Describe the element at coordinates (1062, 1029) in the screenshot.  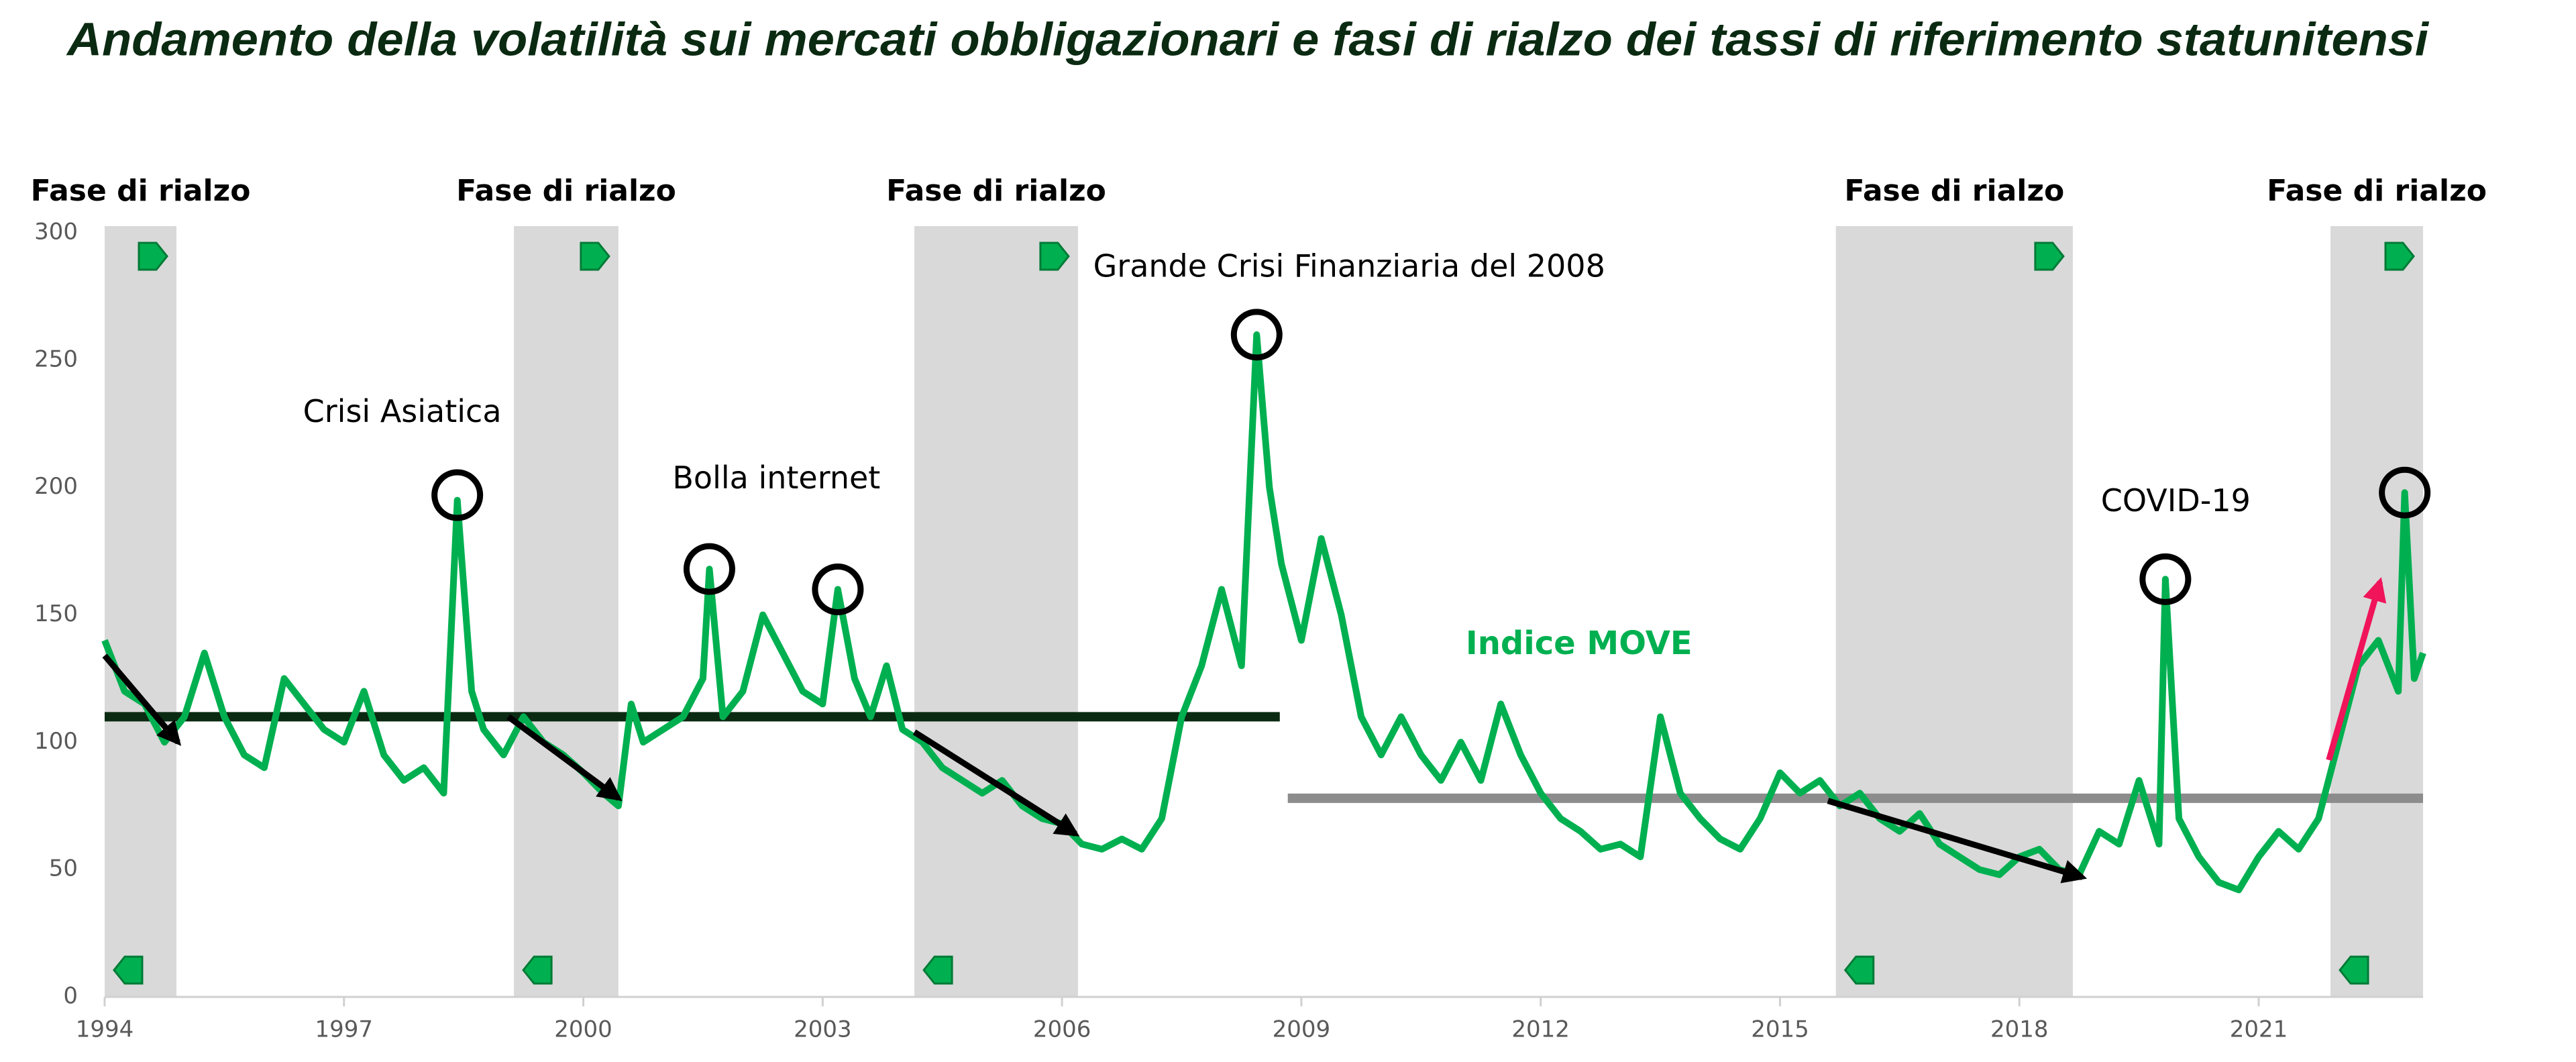
I see `x-tick-label: 2006` at that location.